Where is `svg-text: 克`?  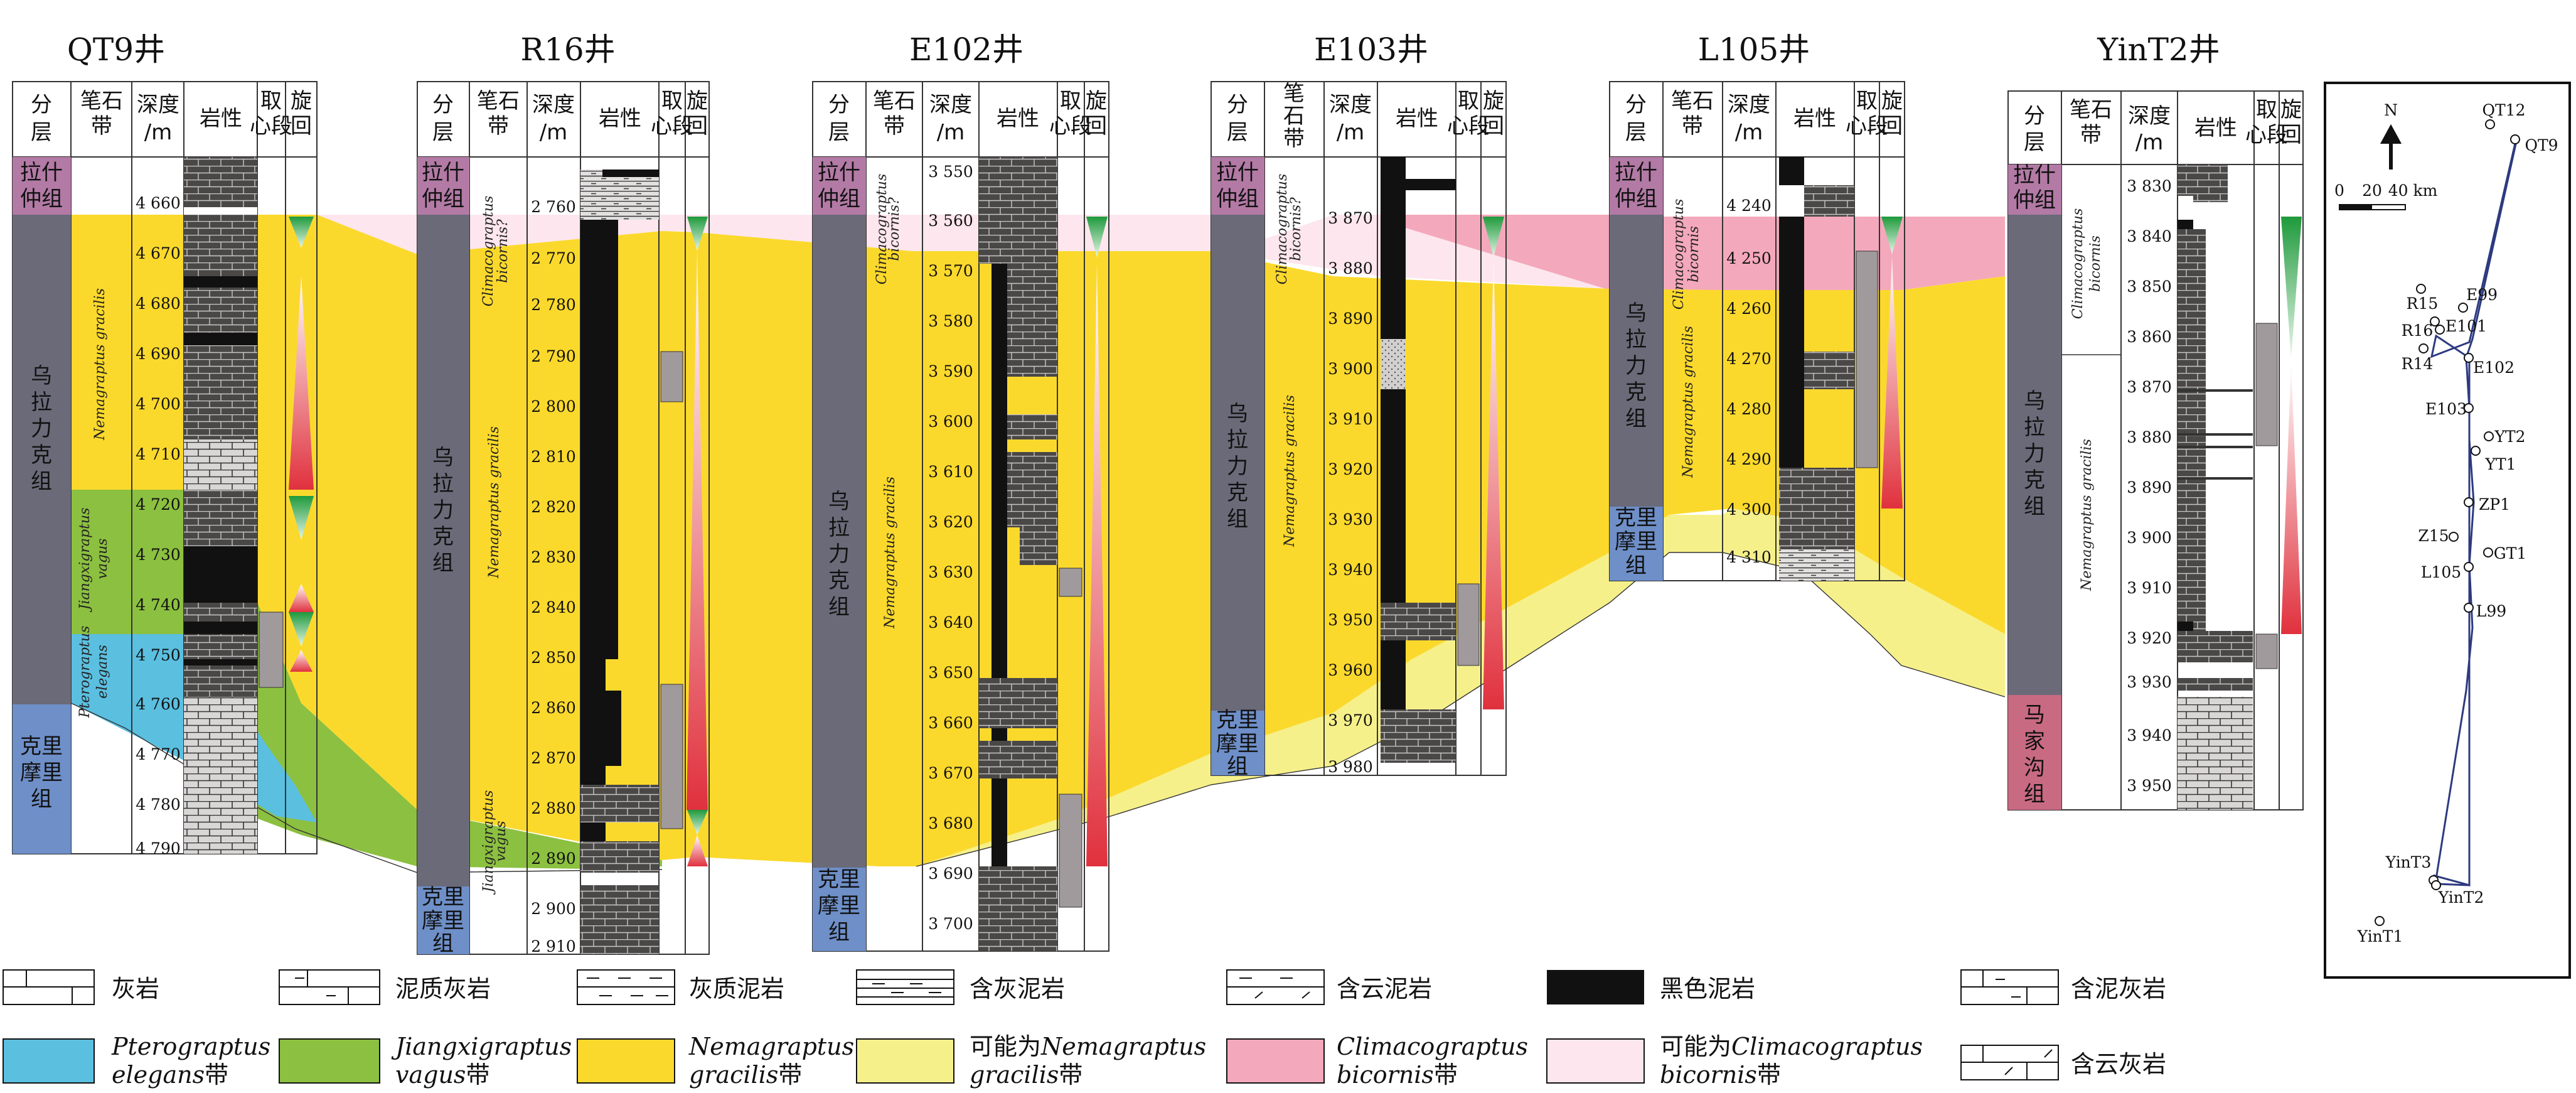
svg-text: 克 is located at coordinates (443, 536).